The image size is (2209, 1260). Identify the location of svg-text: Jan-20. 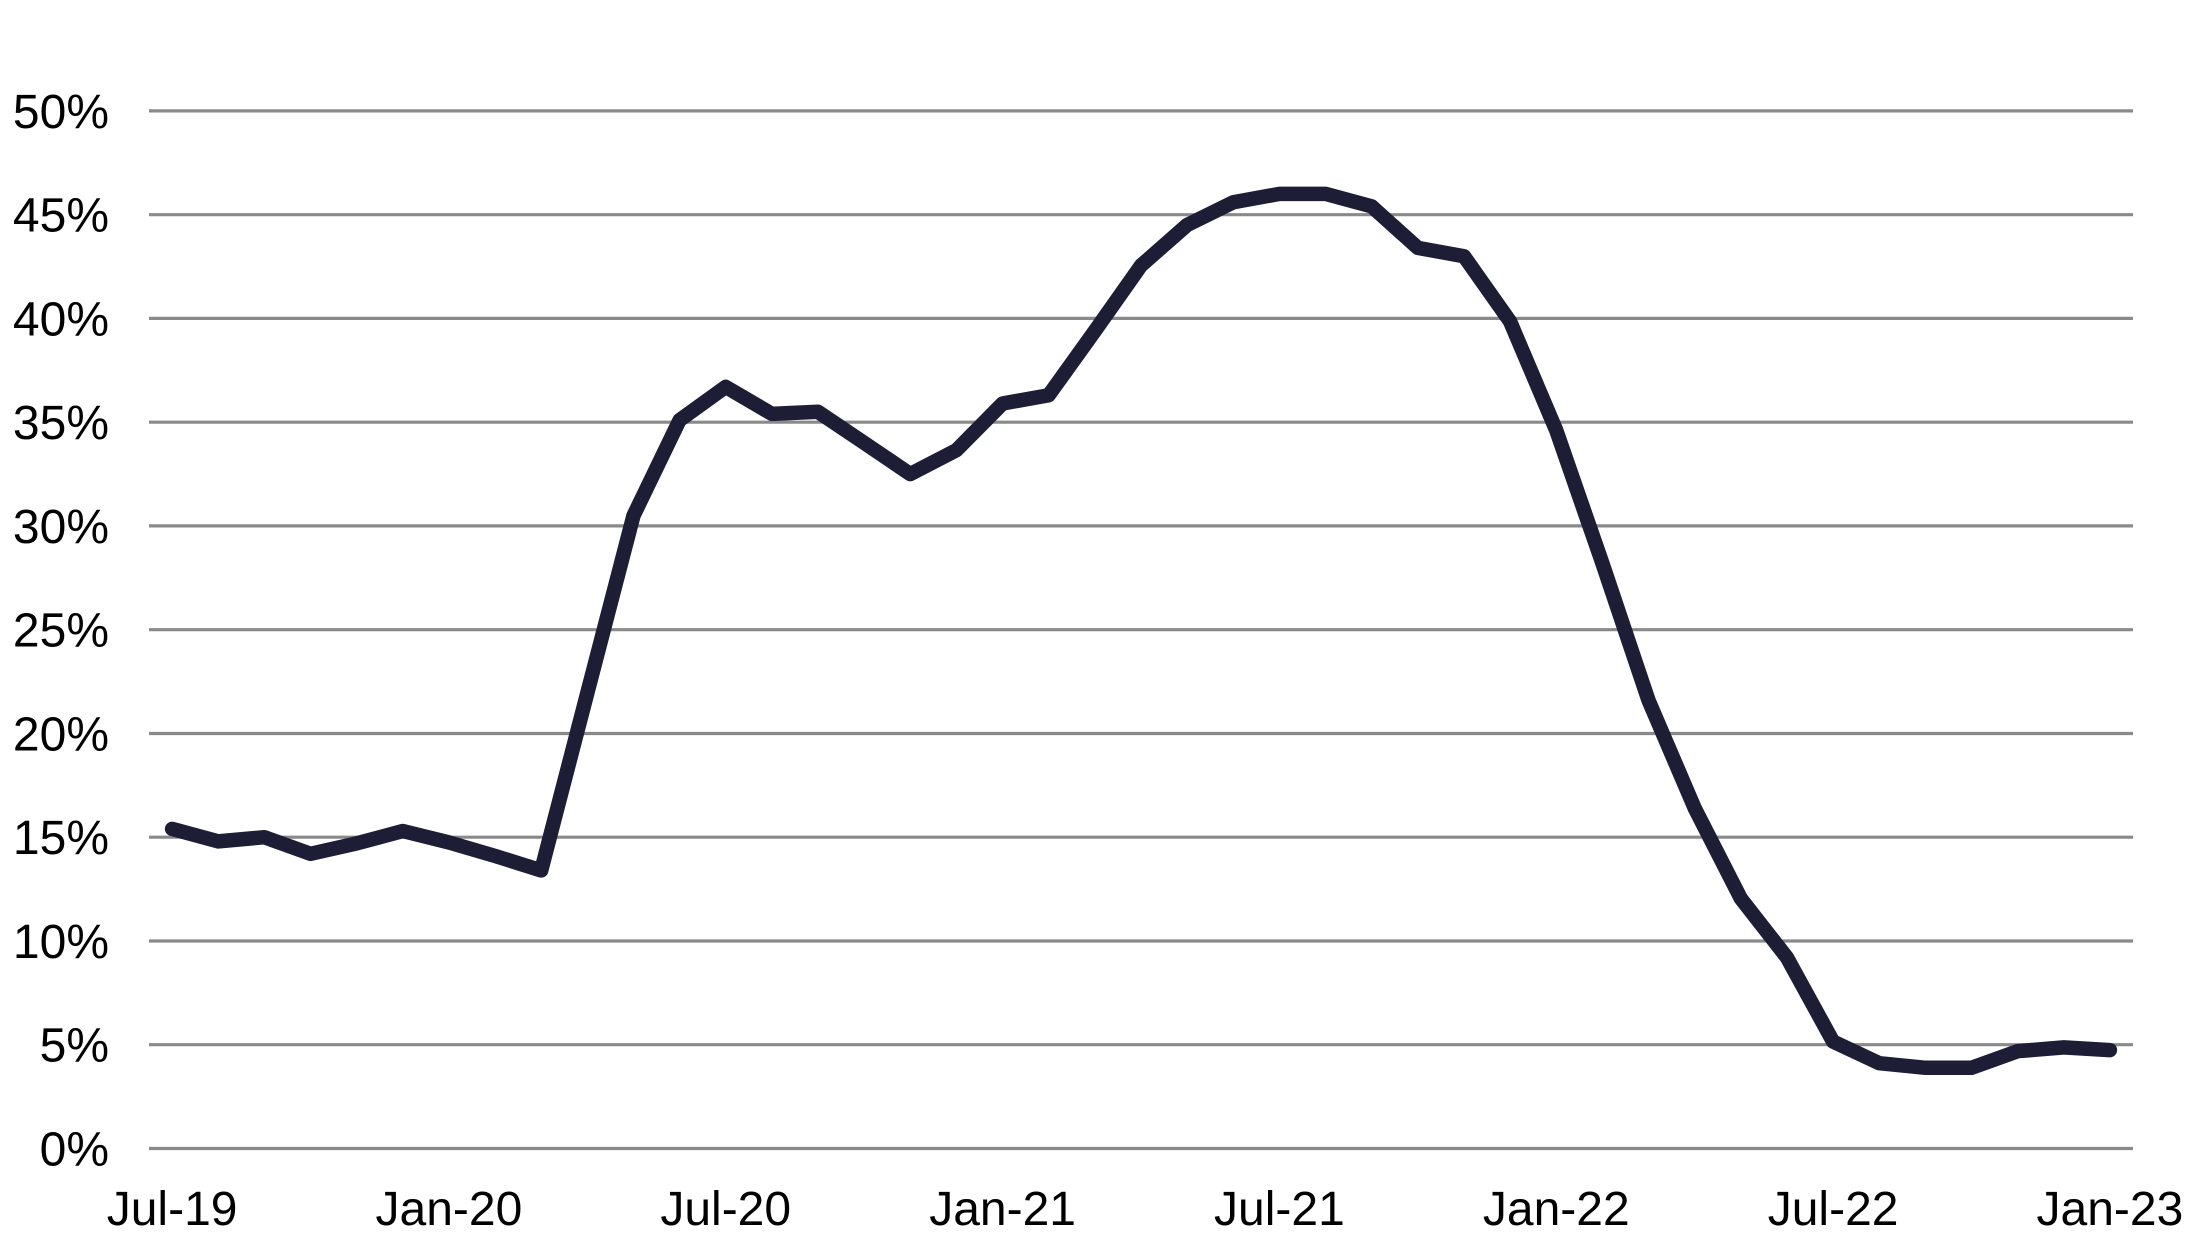
(449, 1209).